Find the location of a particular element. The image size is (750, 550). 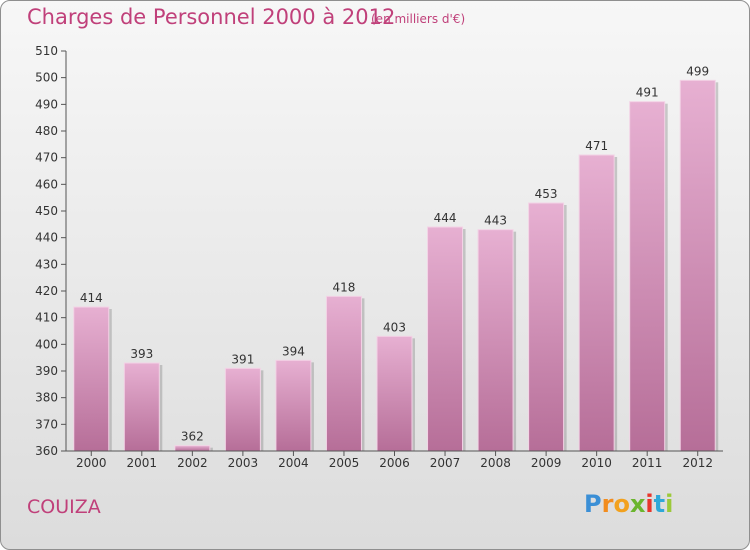

x-tick-label: 2009 is located at coordinates (546, 463).